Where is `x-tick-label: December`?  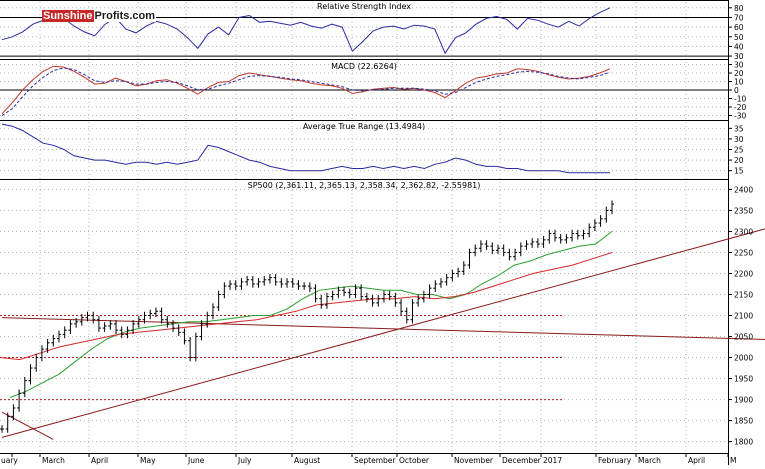
x-tick-label: December is located at coordinates (522, 460).